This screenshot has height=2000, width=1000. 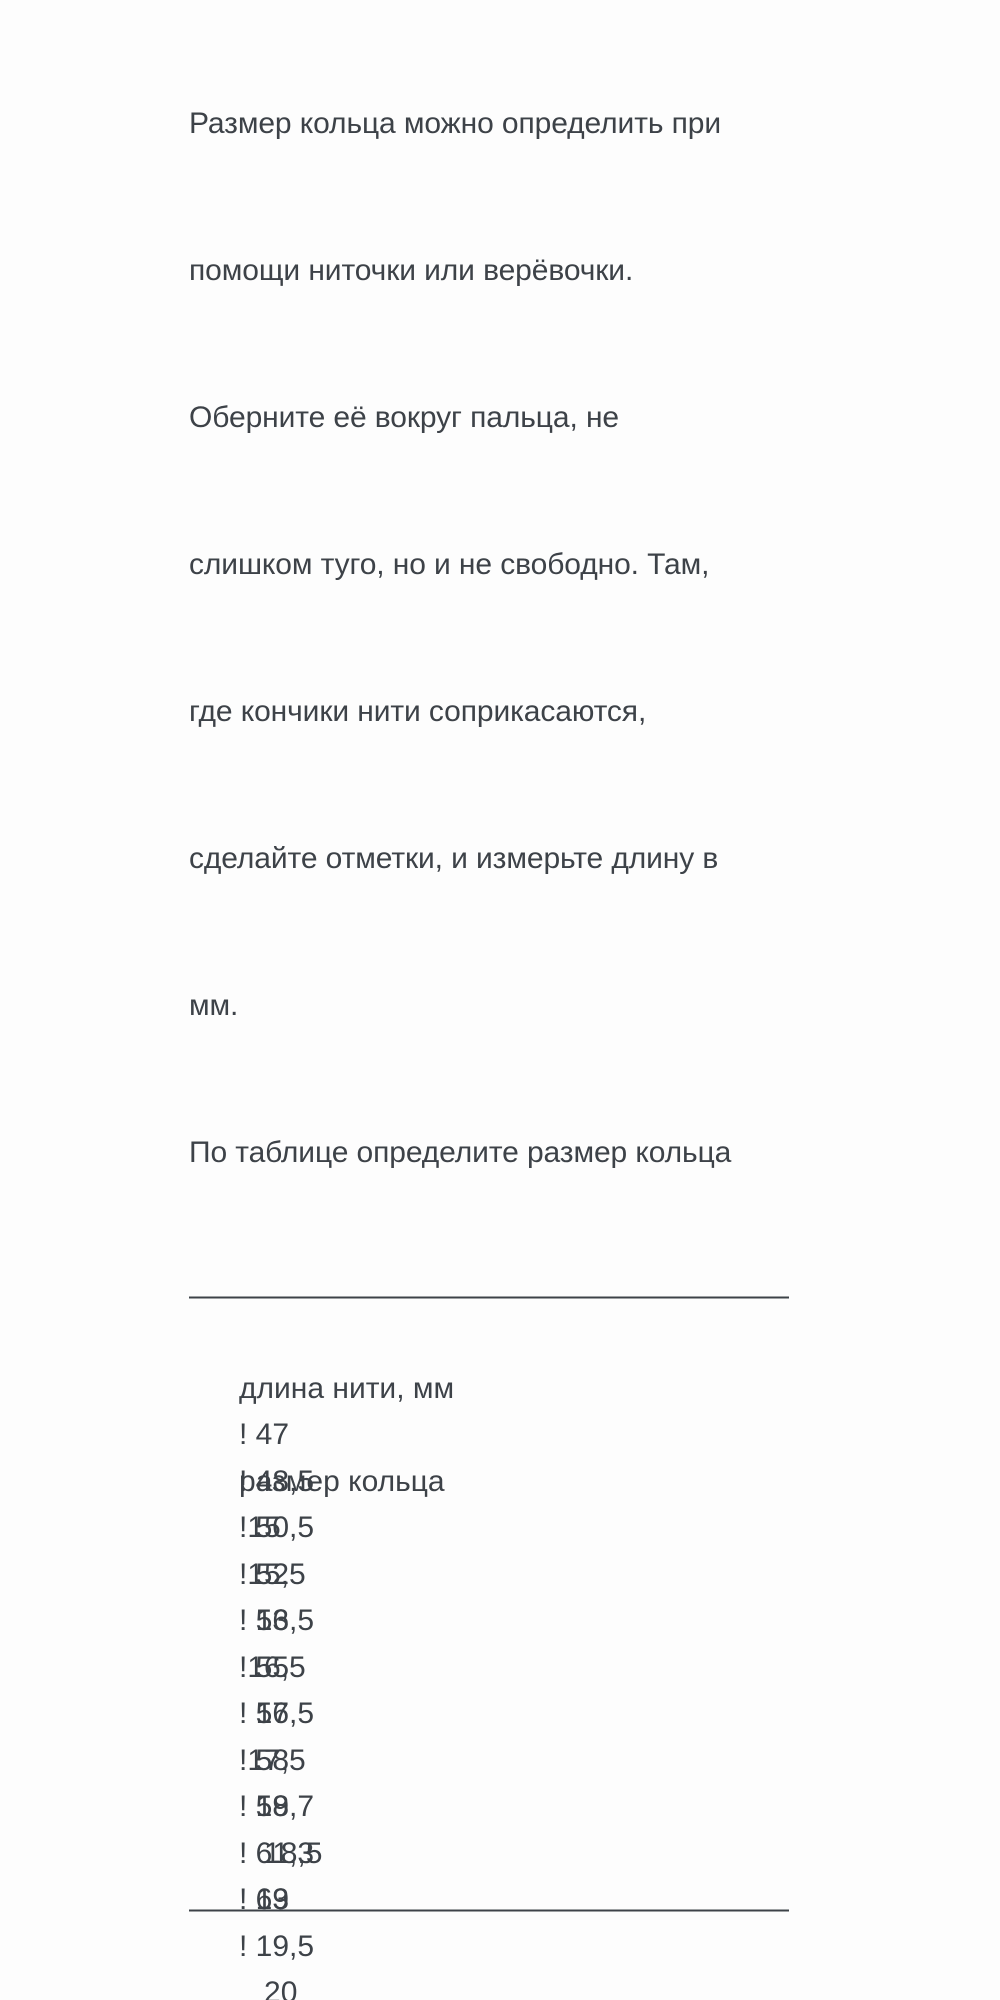 I want to click on intro-line: слишком туго, но и не свободно. Там,, so click(x=449, y=564).